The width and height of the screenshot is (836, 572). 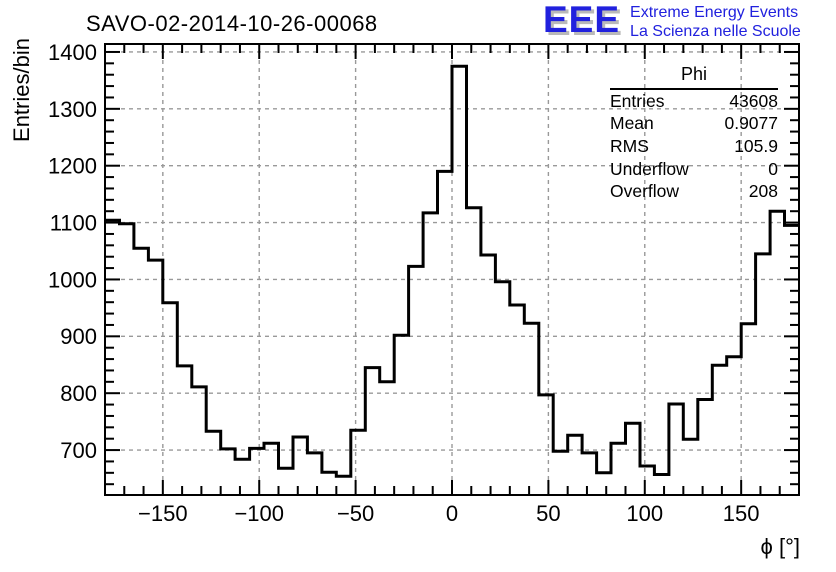 What do you see at coordinates (644, 513) in the screenshot?
I see `x-tick-label: 100` at bounding box center [644, 513].